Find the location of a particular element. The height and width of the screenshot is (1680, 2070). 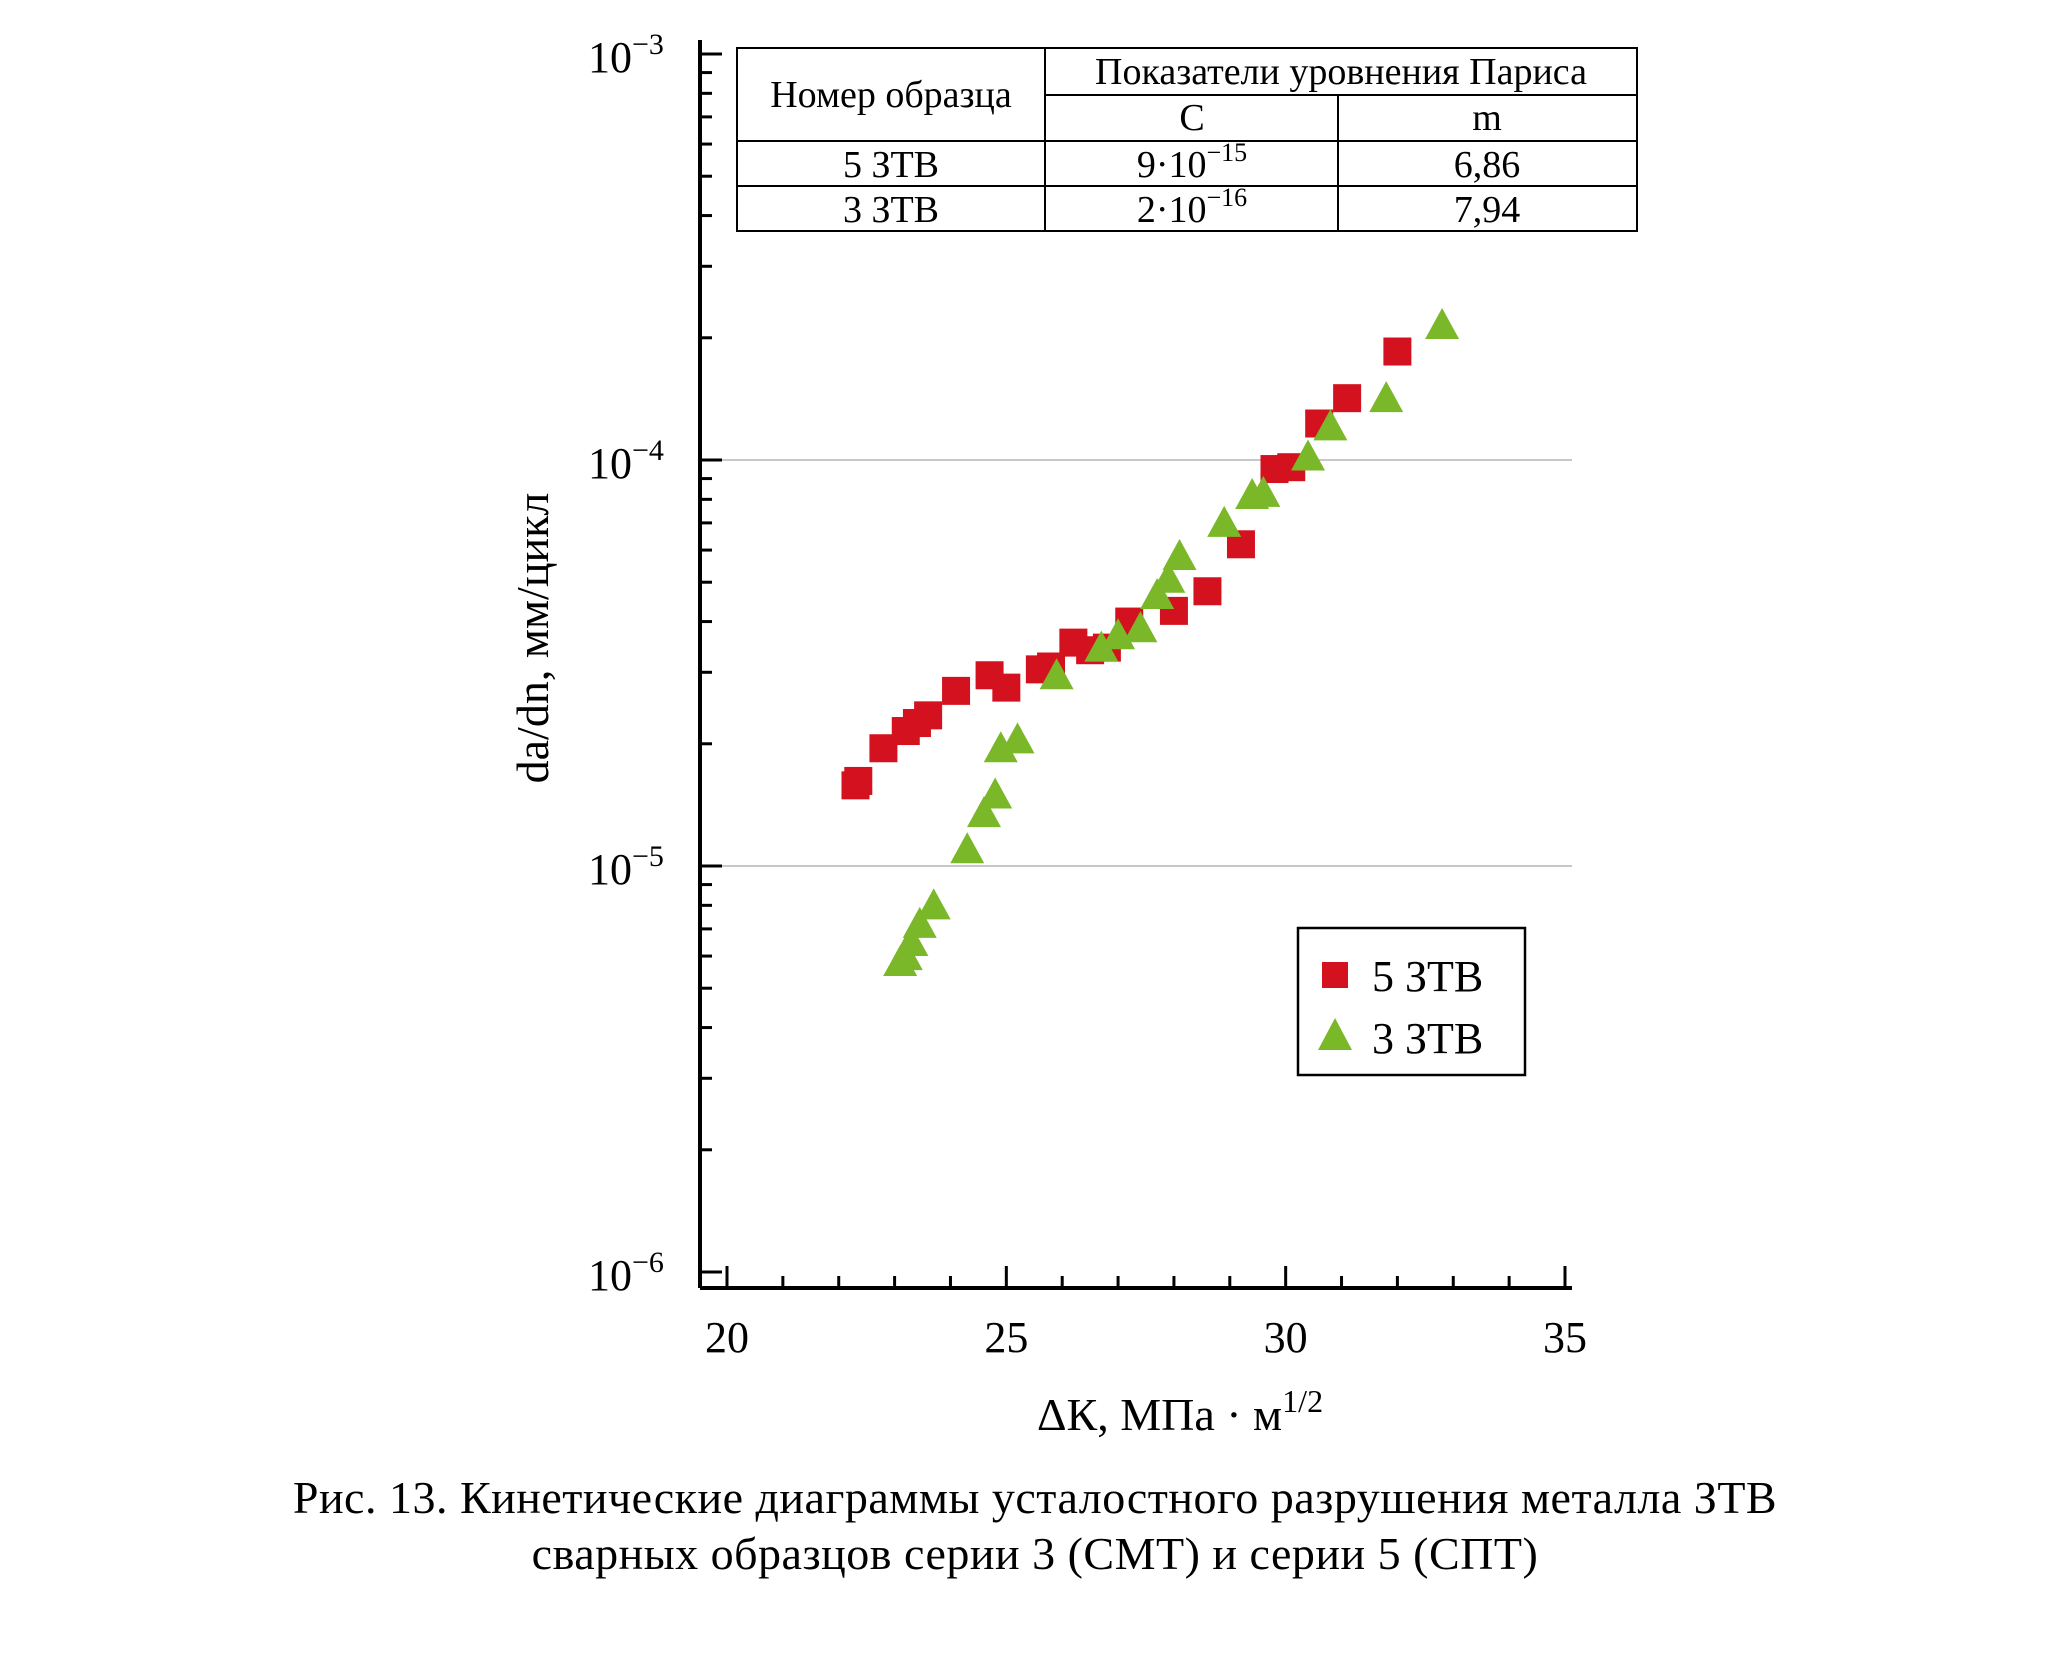

y-tick-label: 10⁻⁴ is located at coordinates (626, 461).